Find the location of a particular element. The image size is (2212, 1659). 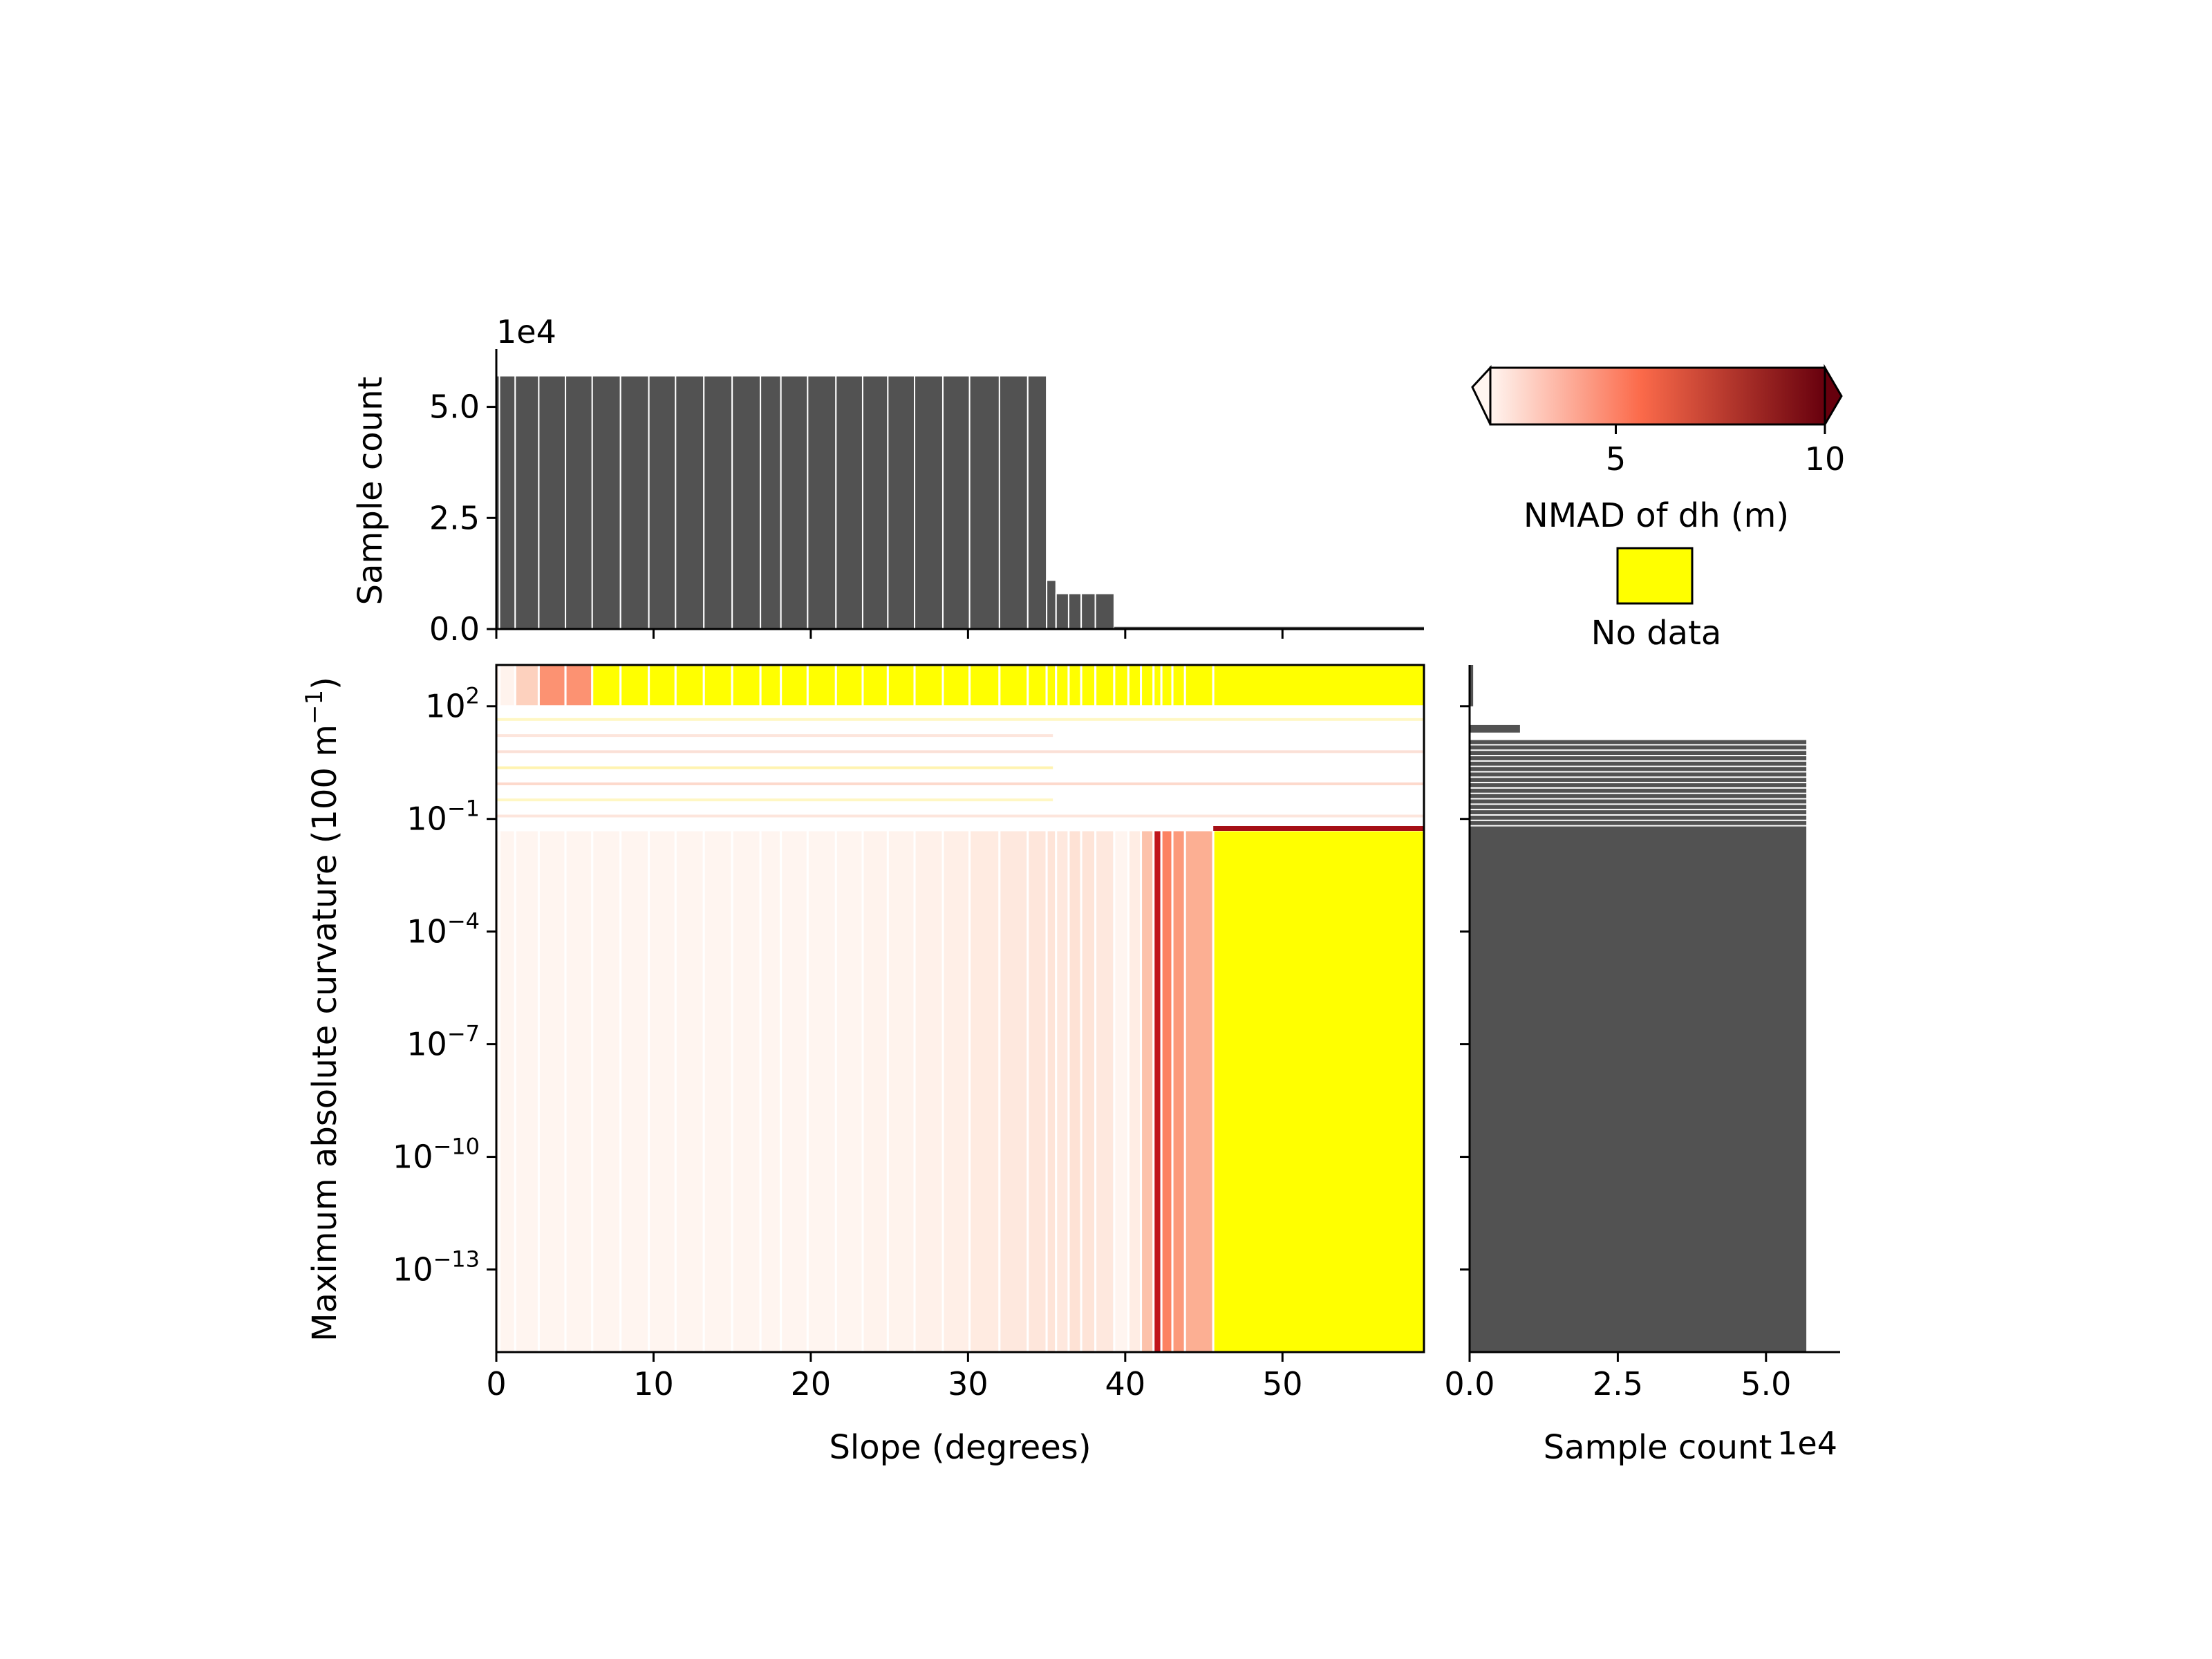

colorbar-extend-low is located at coordinates (1481, 395).